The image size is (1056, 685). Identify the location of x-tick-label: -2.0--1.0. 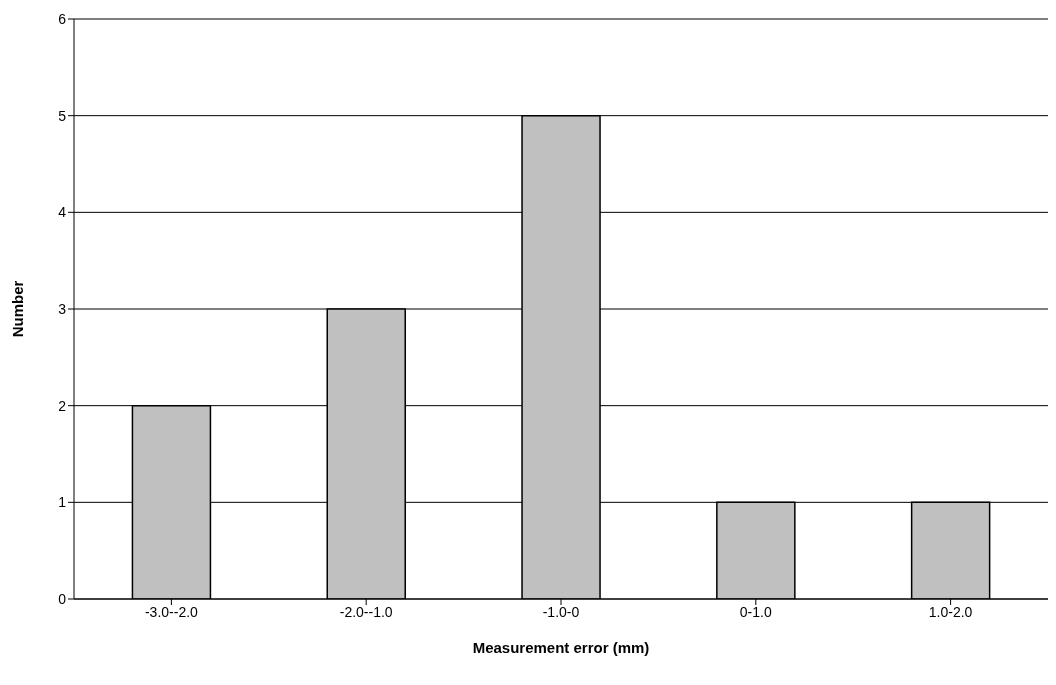
(366, 611).